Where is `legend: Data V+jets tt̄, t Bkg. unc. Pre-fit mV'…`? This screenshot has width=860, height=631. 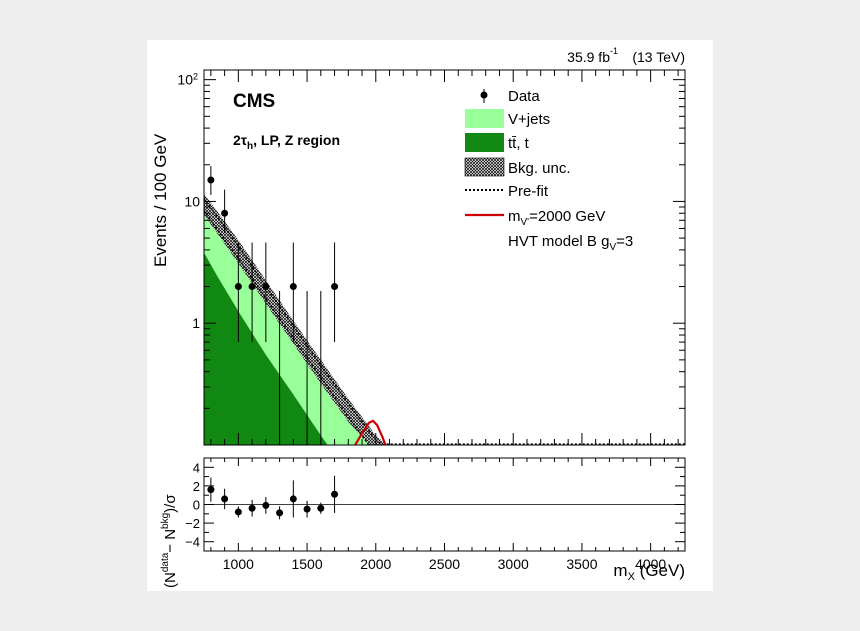
legend: Data V+jets tt̄, t Bkg. unc. Pre-fit mV'… is located at coordinates (548, 170).